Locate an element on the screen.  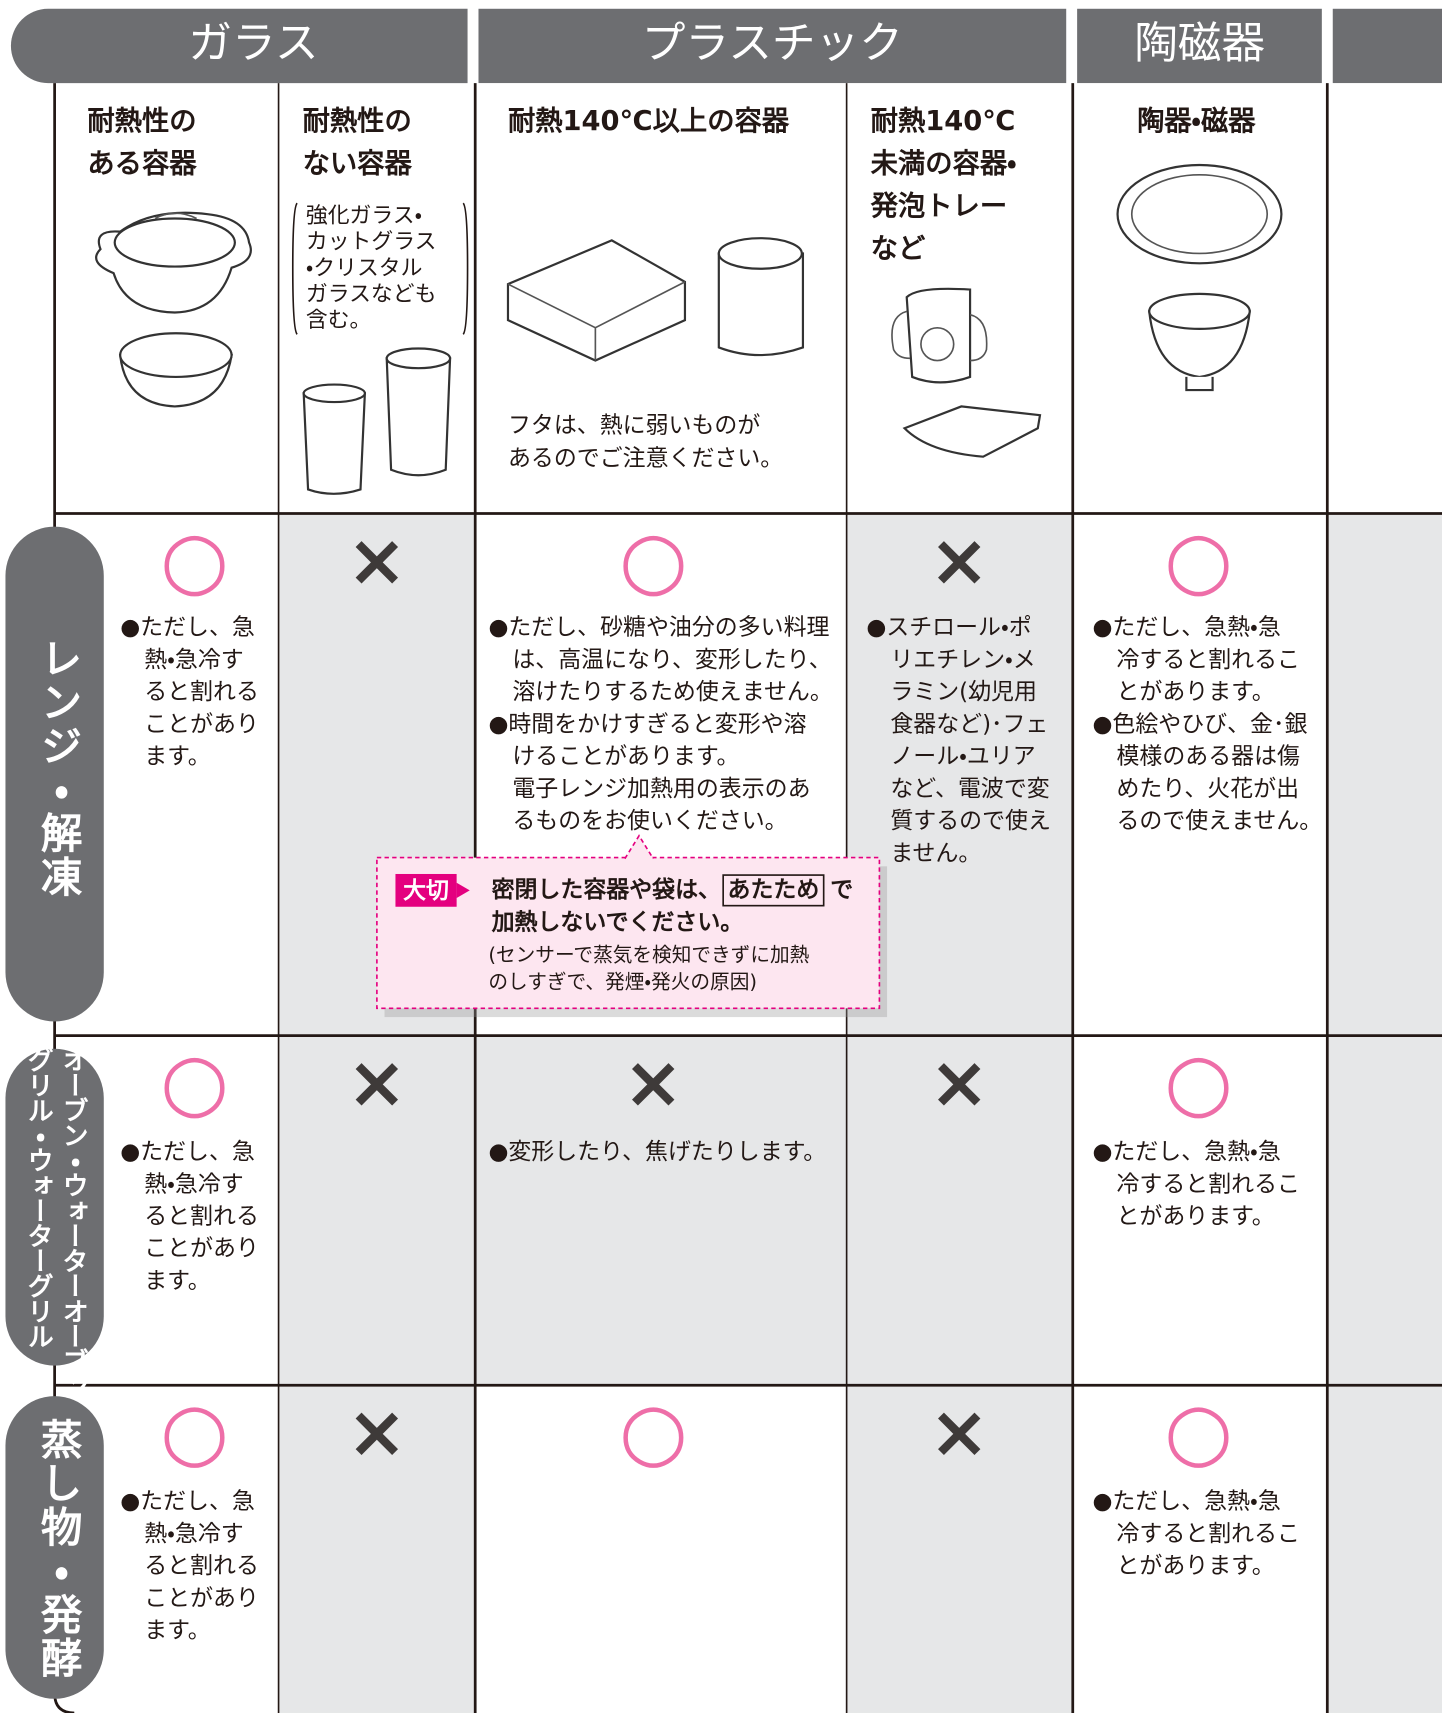
callout-keyword: あたため is located at coordinates (774, 890).